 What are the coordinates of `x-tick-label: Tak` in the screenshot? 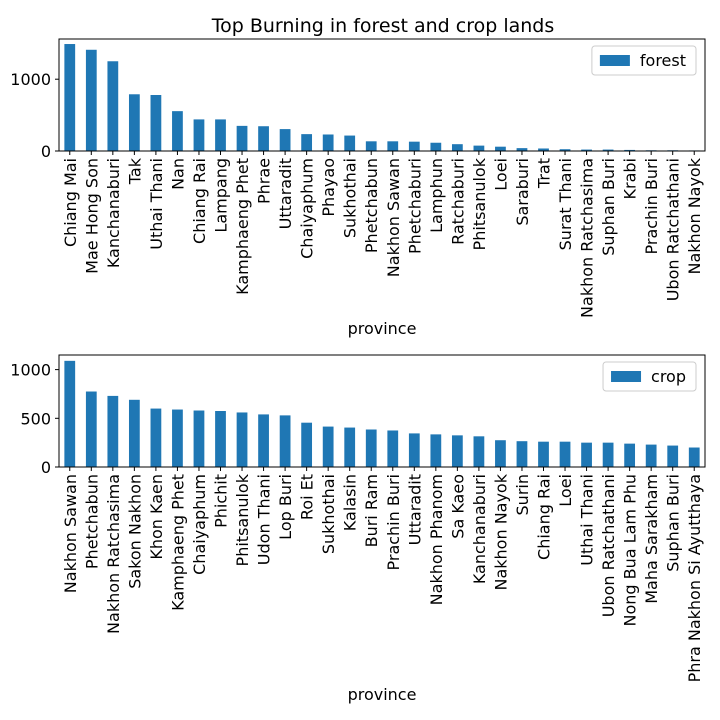 It's located at (134, 171).